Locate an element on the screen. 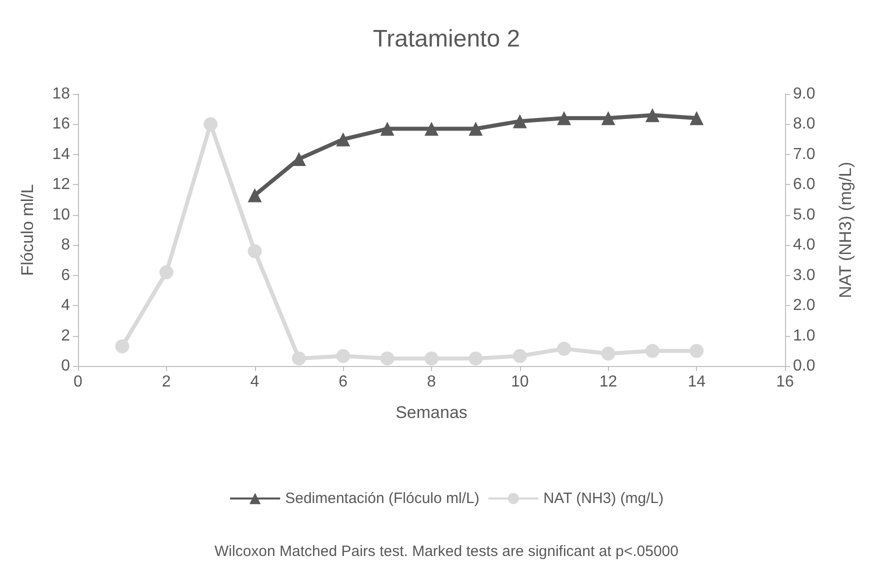  y2-tick-label: 0.0 is located at coordinates (804, 366).